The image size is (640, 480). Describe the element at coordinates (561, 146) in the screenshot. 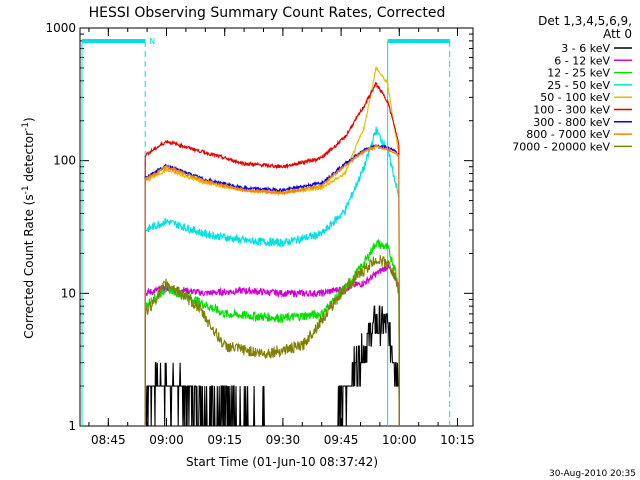

I see `legend-item-label: 7000 - 20000 keV` at that location.